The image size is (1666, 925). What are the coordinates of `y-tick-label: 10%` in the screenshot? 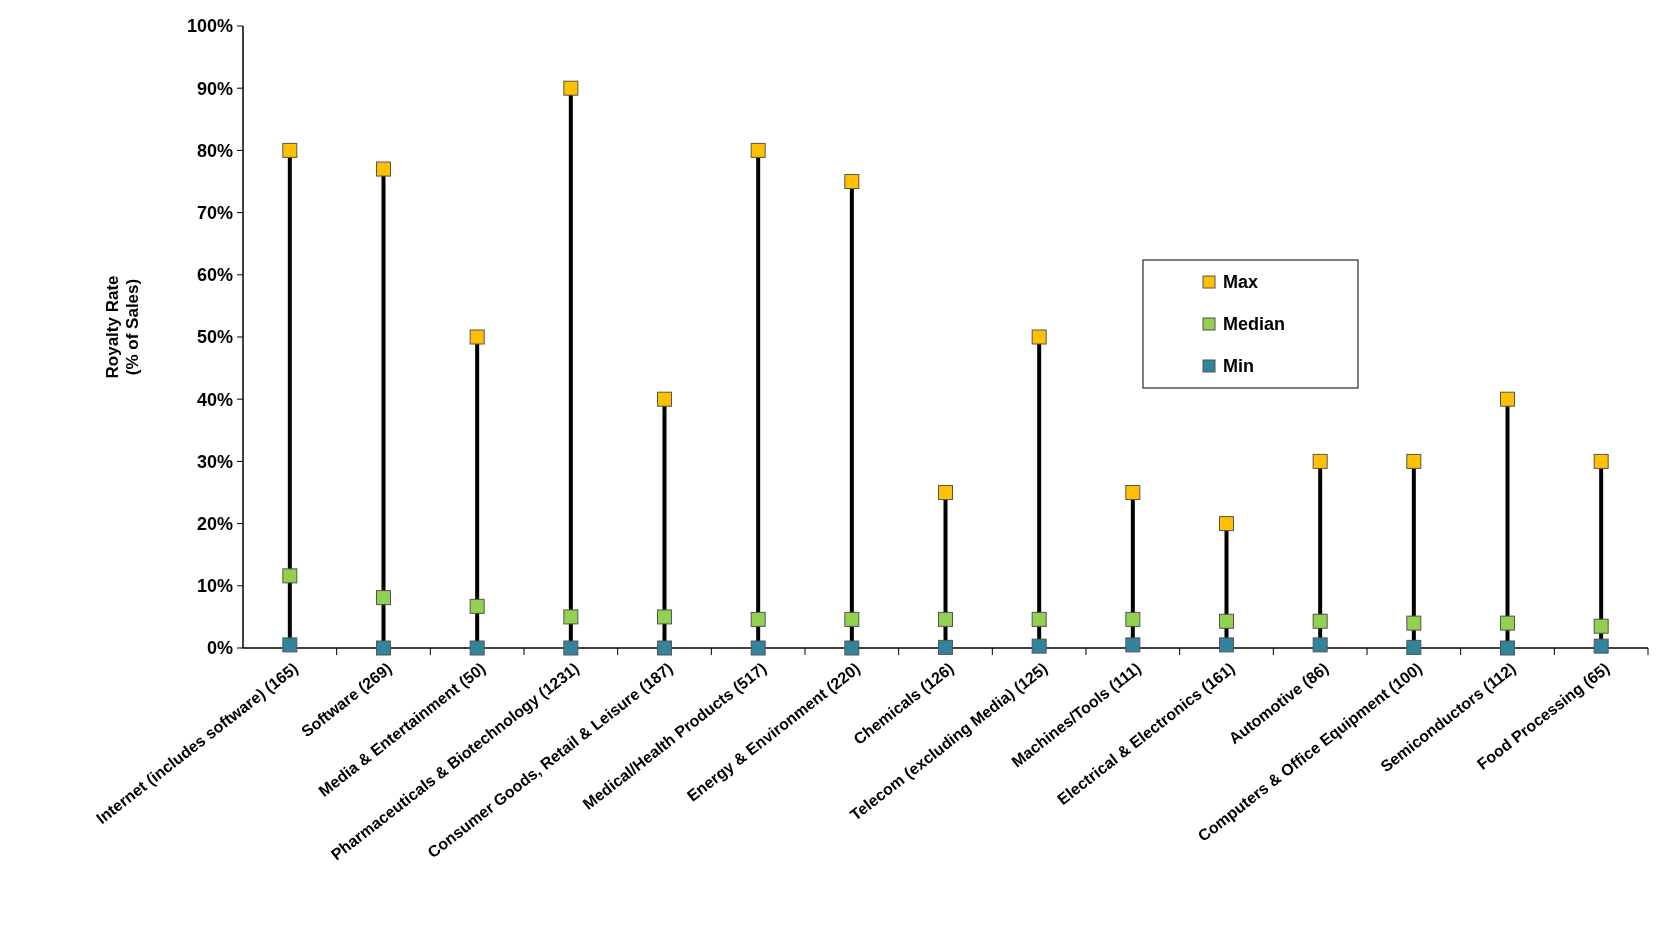 It's located at (214, 586).